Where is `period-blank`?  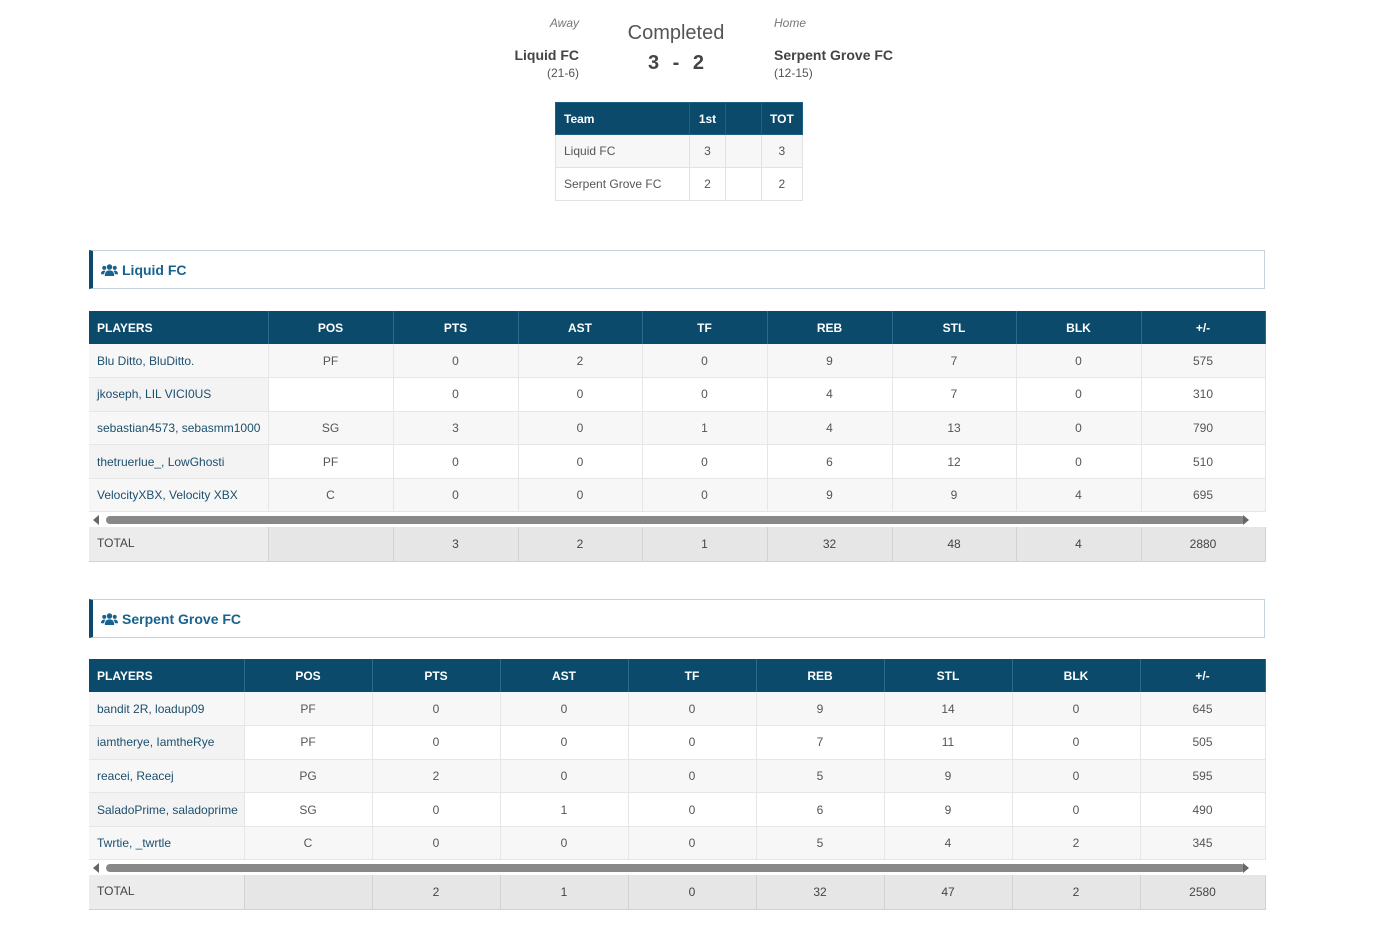 period-blank is located at coordinates (743, 151).